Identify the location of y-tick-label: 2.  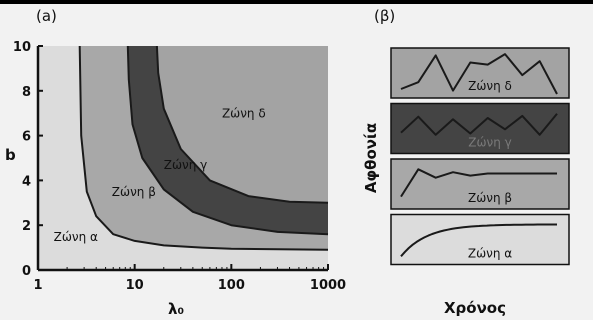
(26, 226).